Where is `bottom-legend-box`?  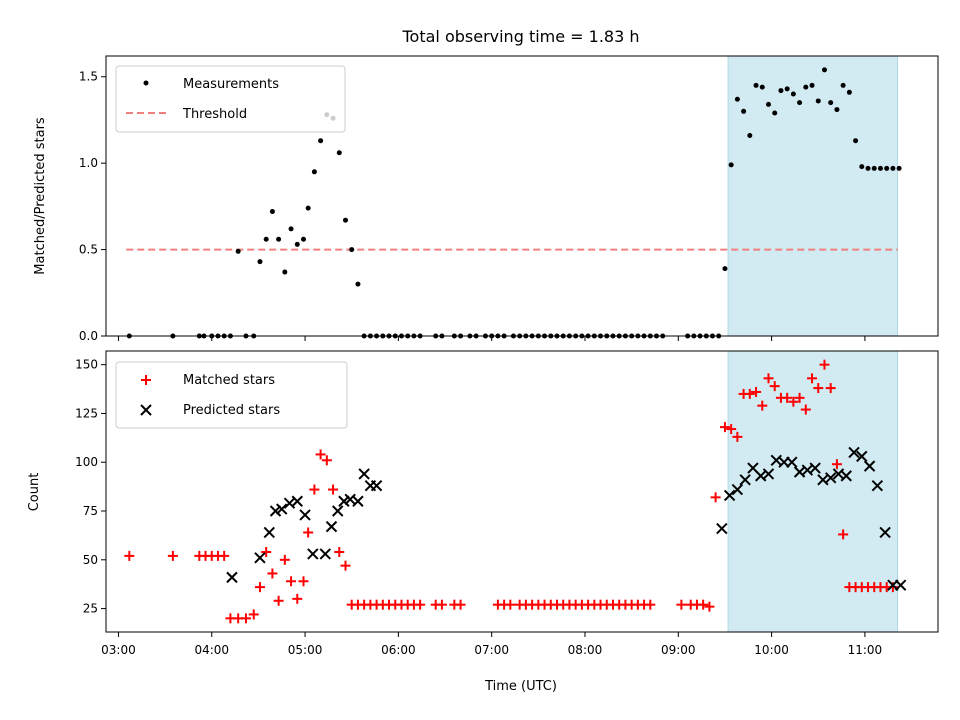 bottom-legend-box is located at coordinates (231, 395).